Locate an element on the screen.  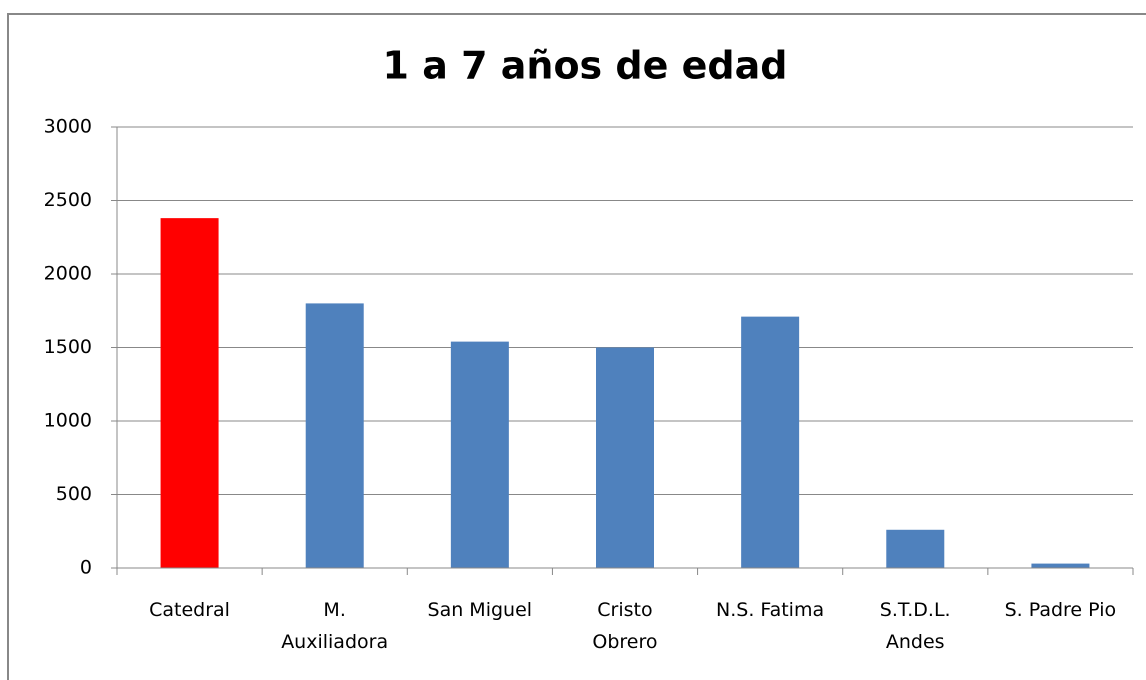
x-tick-label: S. Padre Pio is located at coordinates (1060, 610).